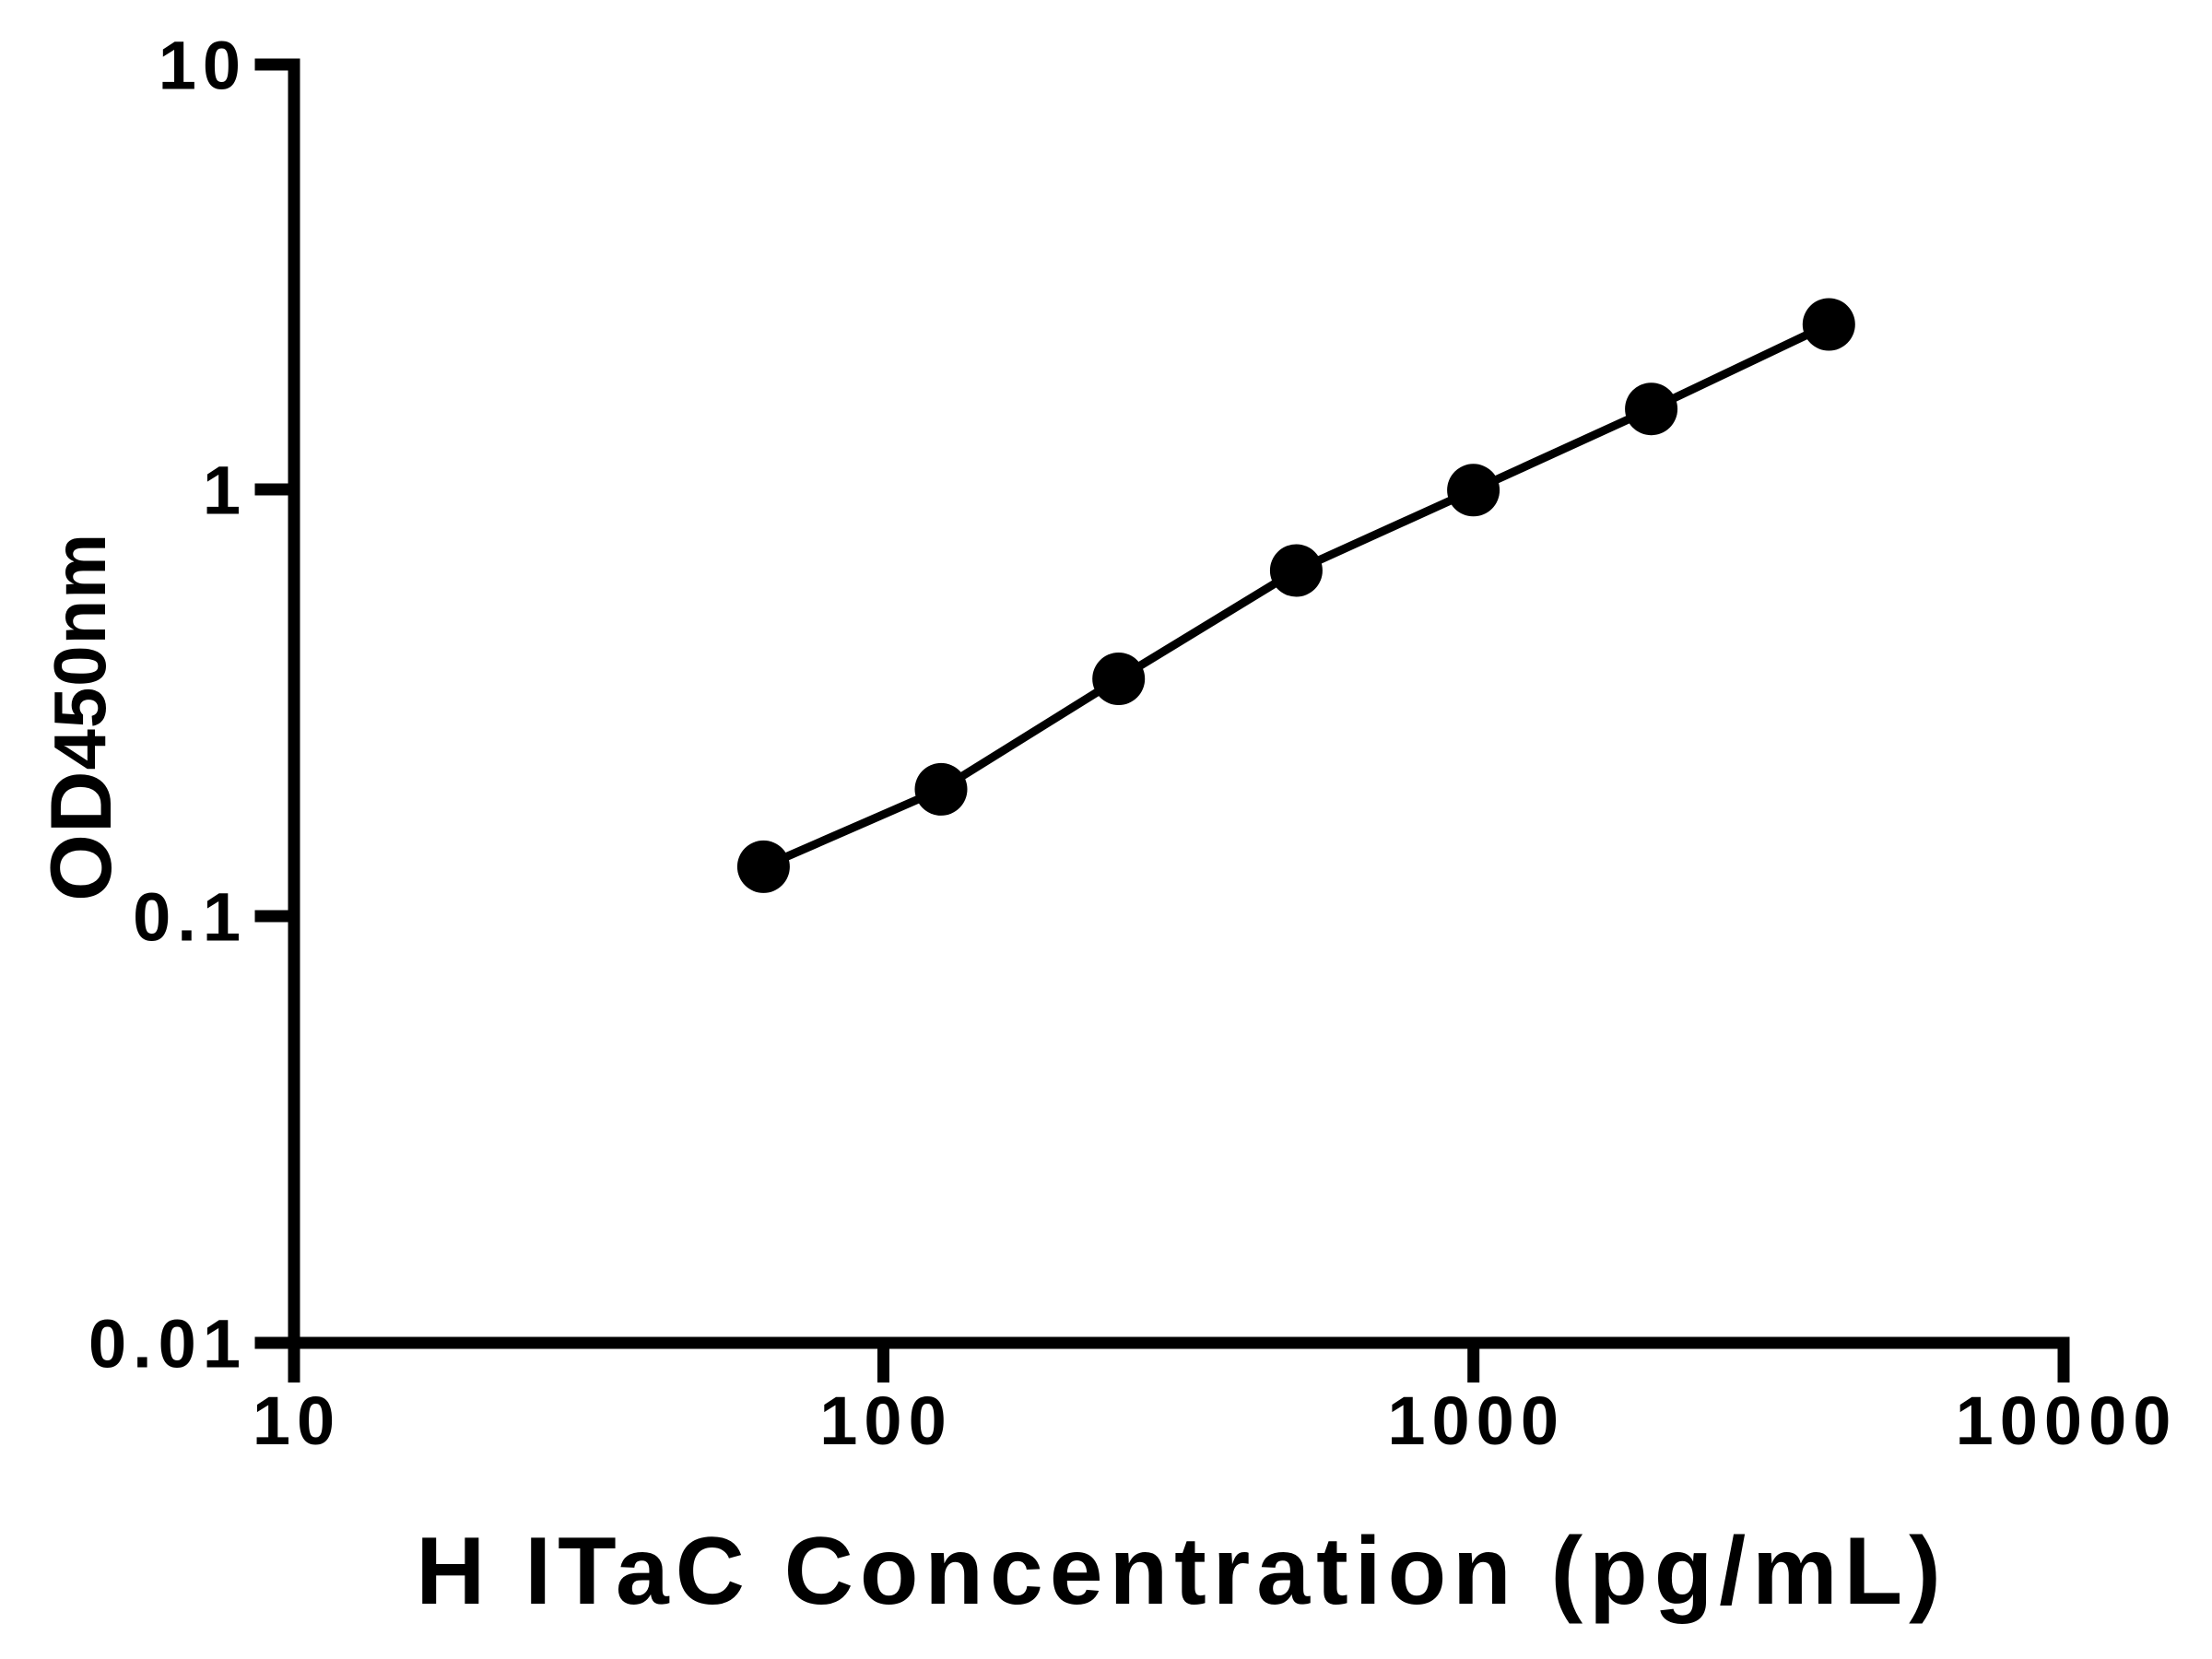 The width and height of the screenshot is (2212, 1659). Describe the element at coordinates (1181, 1571) in the screenshot. I see `svg-text: H ITaC Concentration (pg/mL)` at that location.